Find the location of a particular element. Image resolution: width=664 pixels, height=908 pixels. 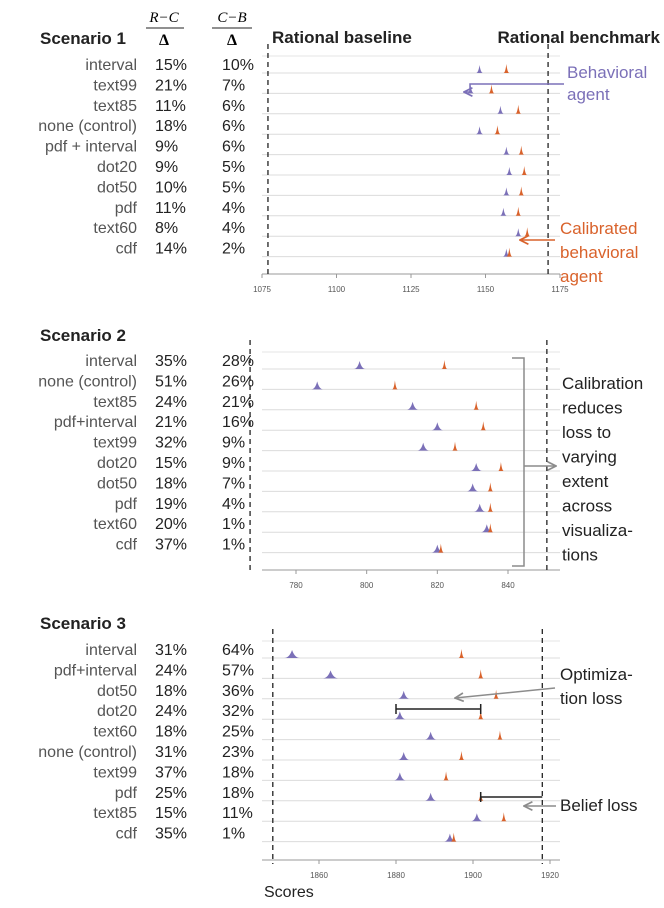

rational-benchmark-label: Rational benchmark is located at coordinates (579, 37).